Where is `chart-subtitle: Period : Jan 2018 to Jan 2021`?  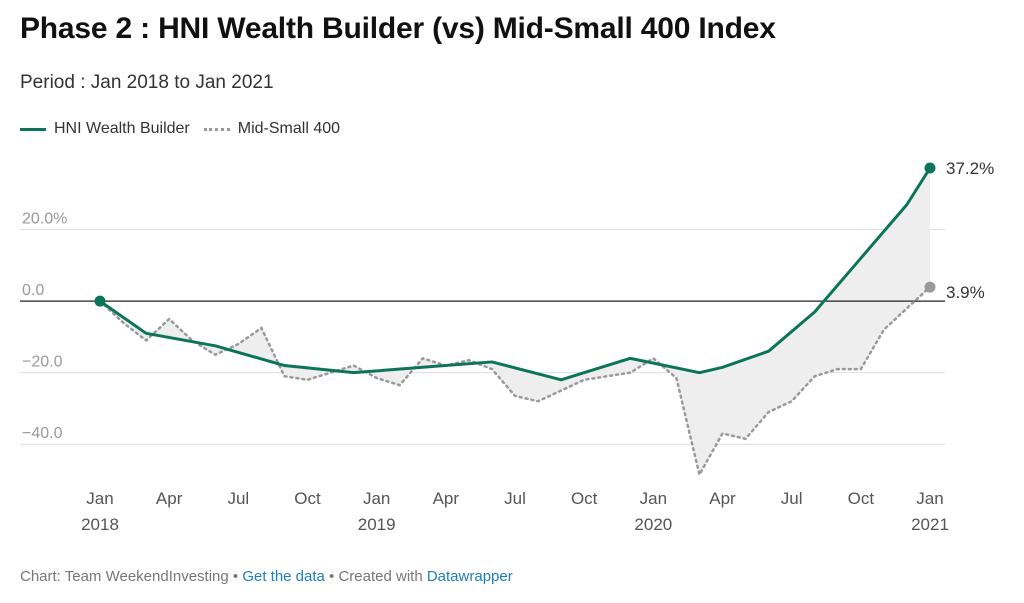
chart-subtitle: Period : Jan 2018 to Jan 2021 is located at coordinates (147, 82).